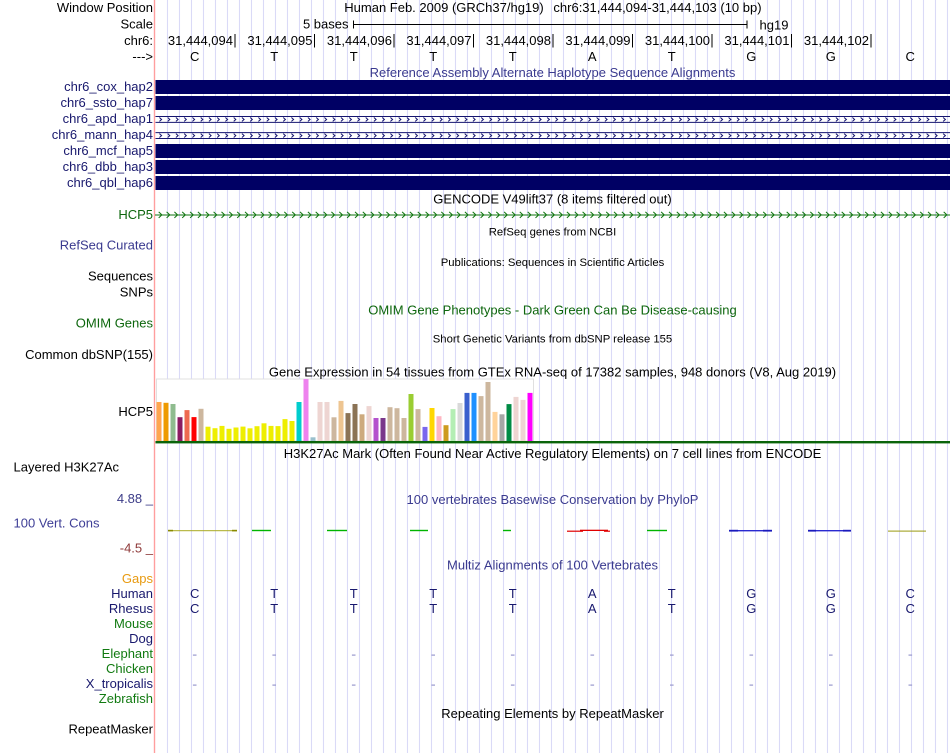 The image size is (950, 753). Describe the element at coordinates (131, 608) in the screenshot. I see `svg-text: Rhesus` at that location.